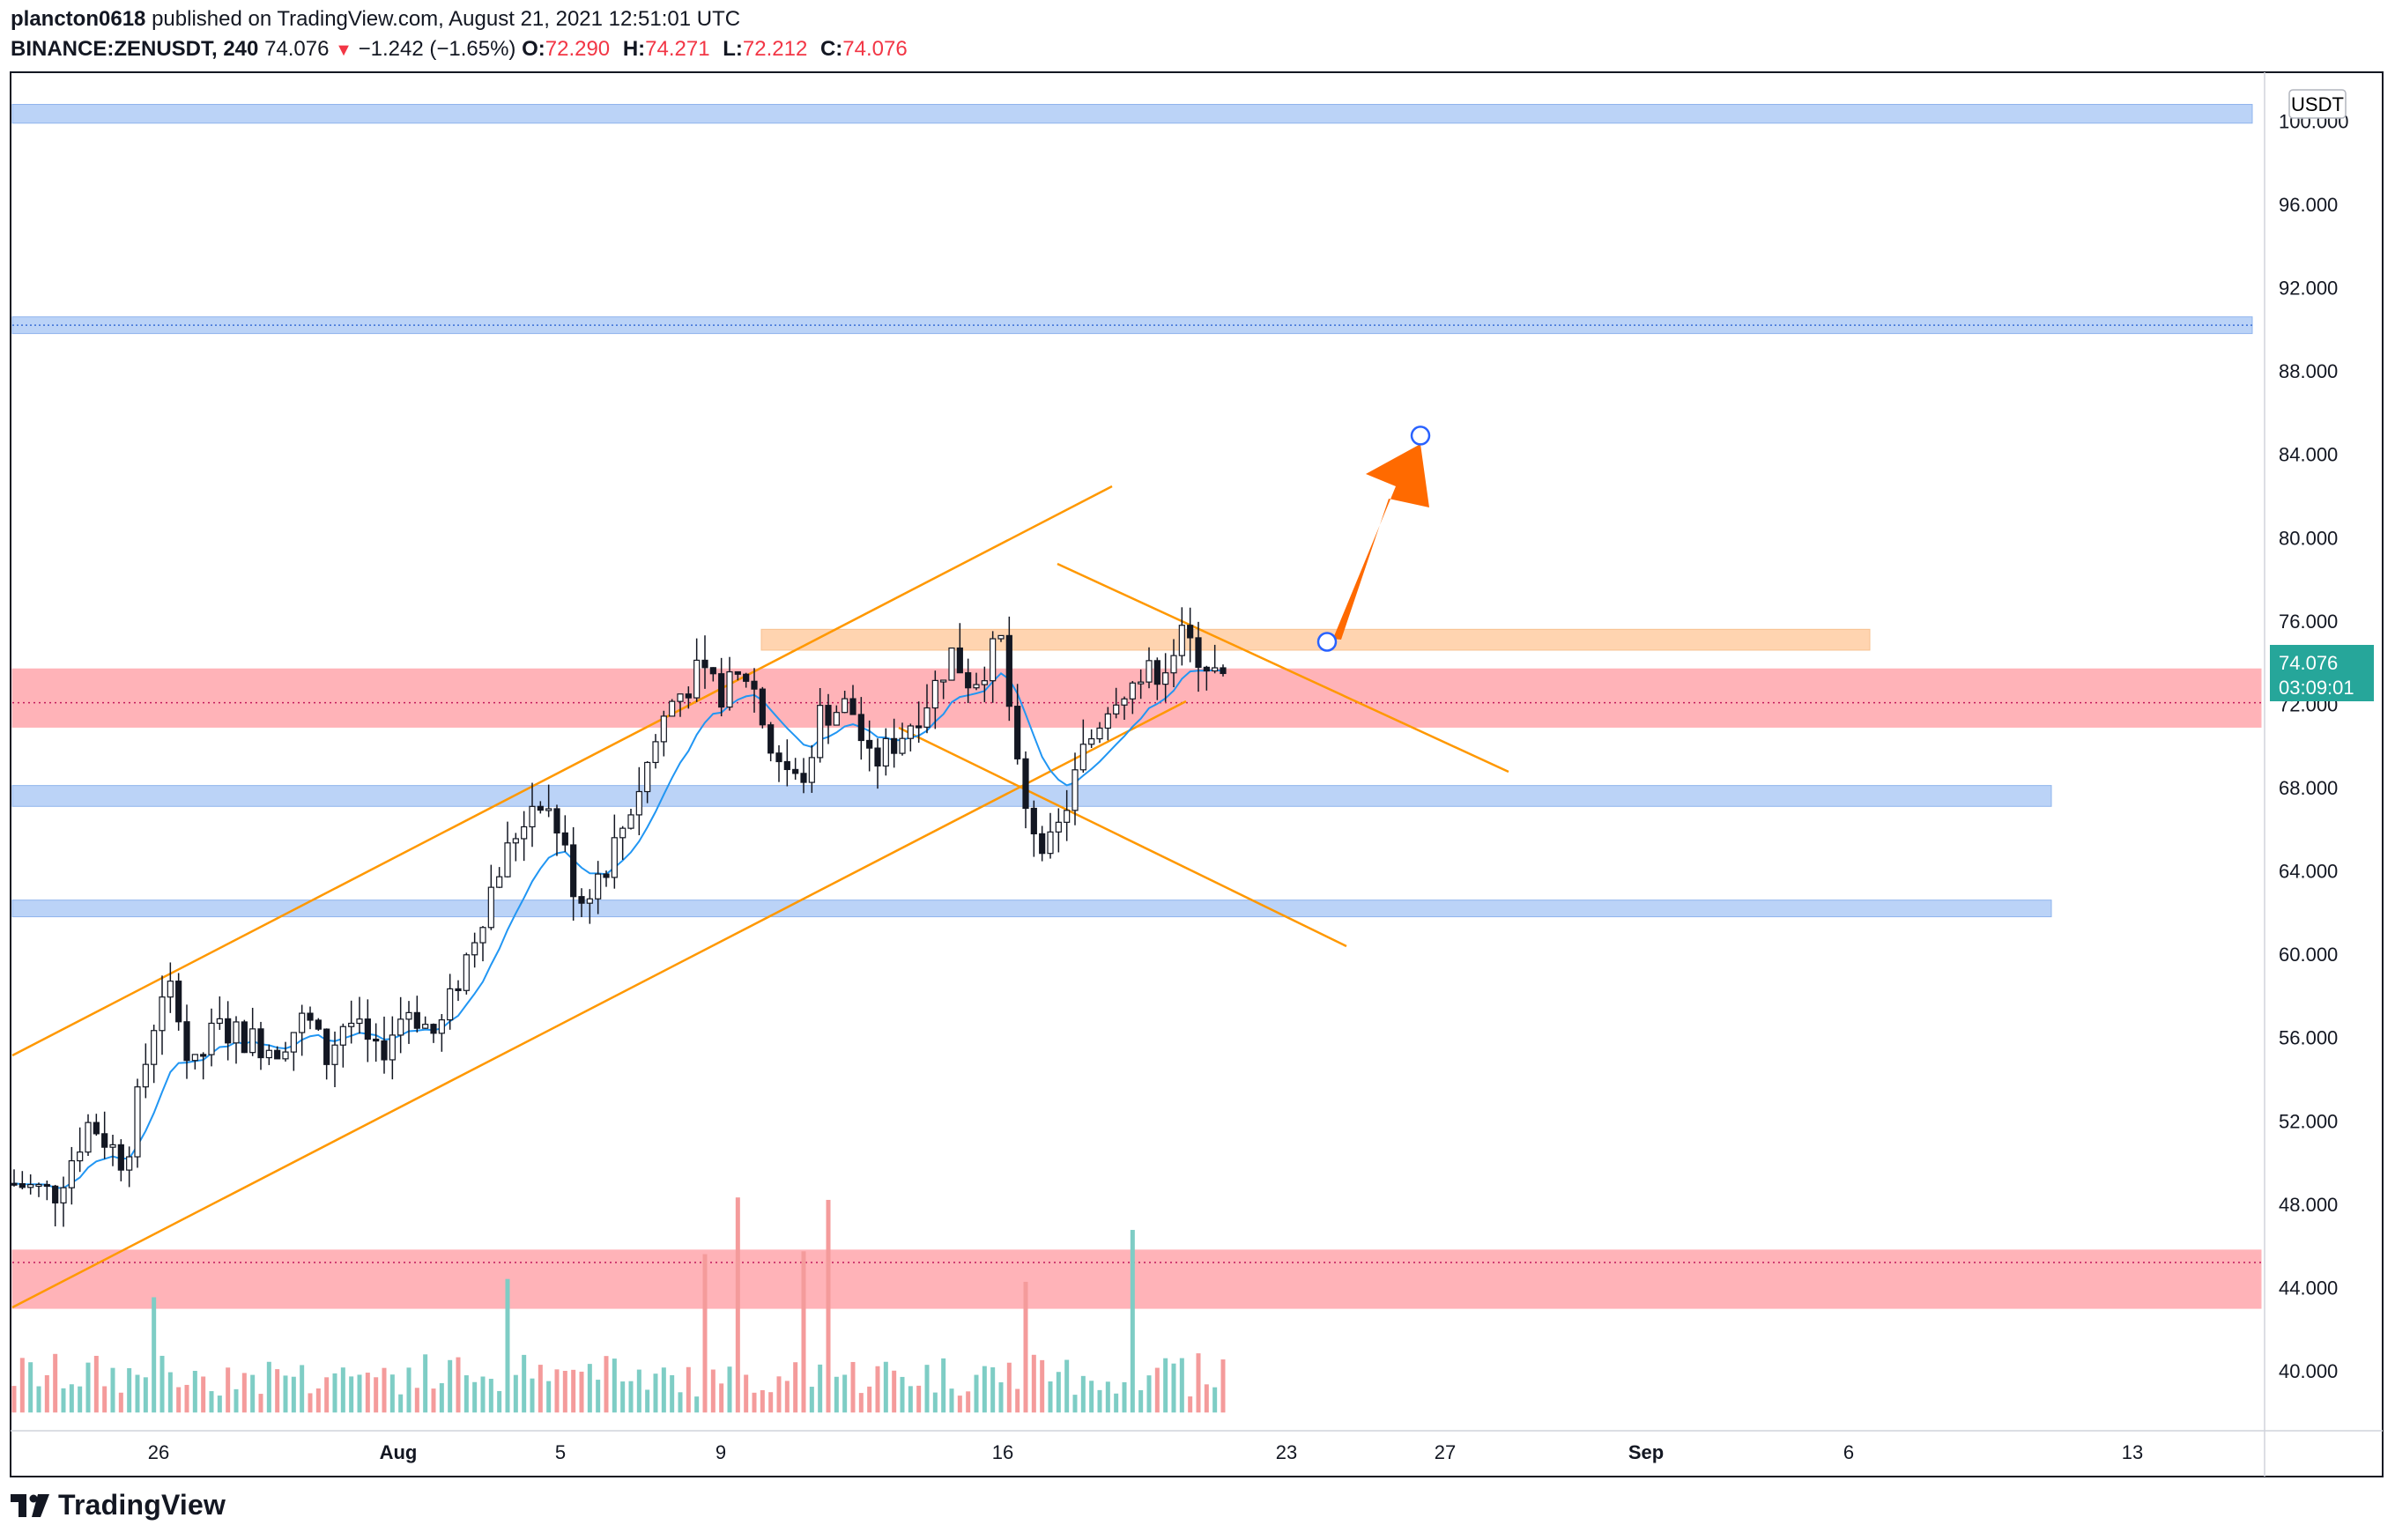 The image size is (2395, 1540). Describe the element at coordinates (2309, 622) in the screenshot. I see `price-tick-label: 76.000` at that location.